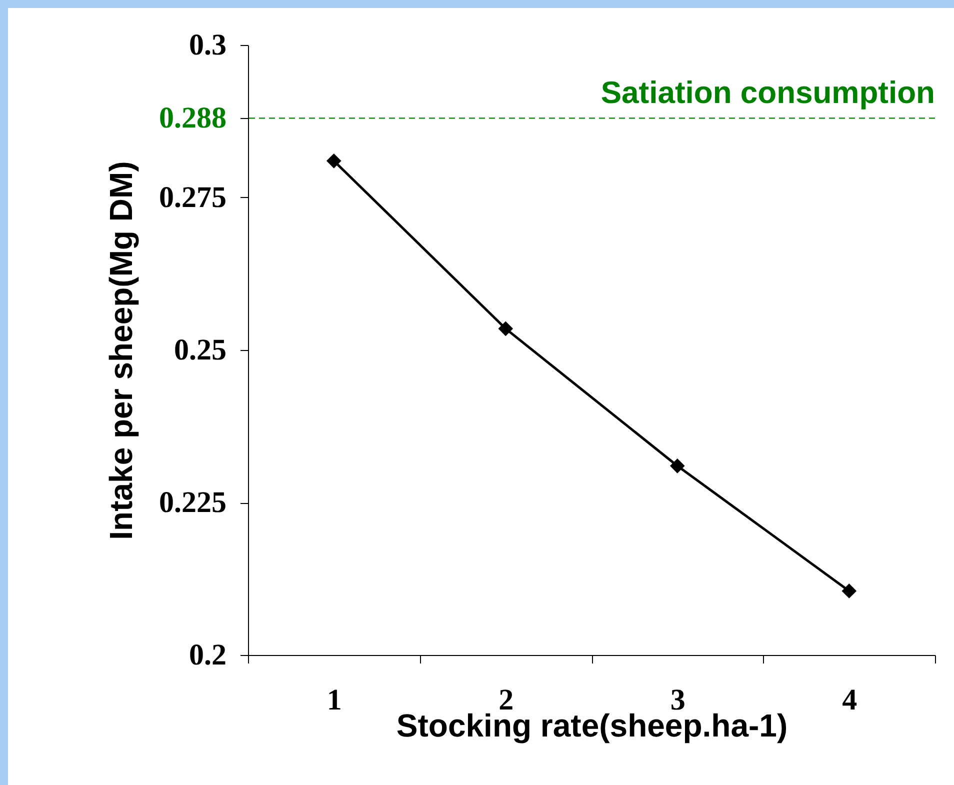 The width and height of the screenshot is (954, 785). Describe the element at coordinates (207, 655) in the screenshot. I see `y-tick-label: 0.2` at that location.